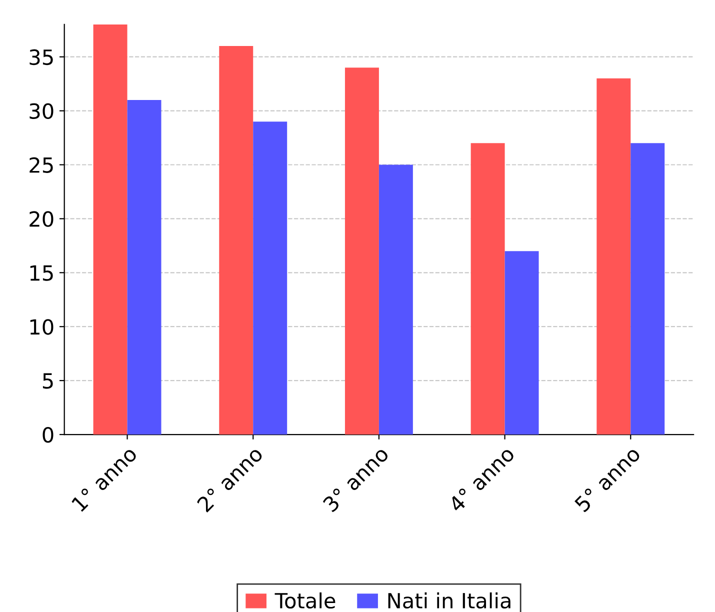 This screenshot has width=715, height=612. What do you see at coordinates (42, 327) in the screenshot?
I see `y-tick-label: 10` at bounding box center [42, 327].